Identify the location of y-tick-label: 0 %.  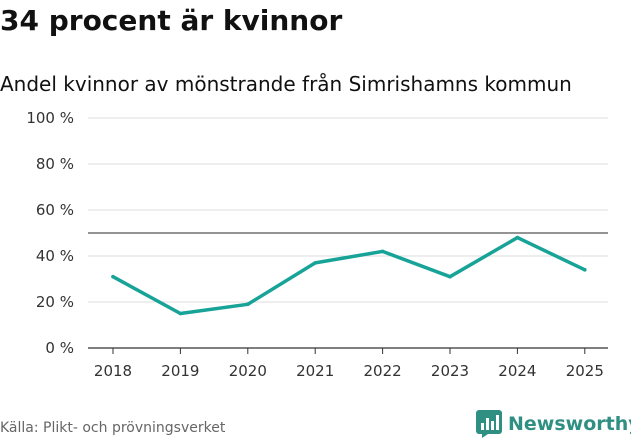
(59, 348).